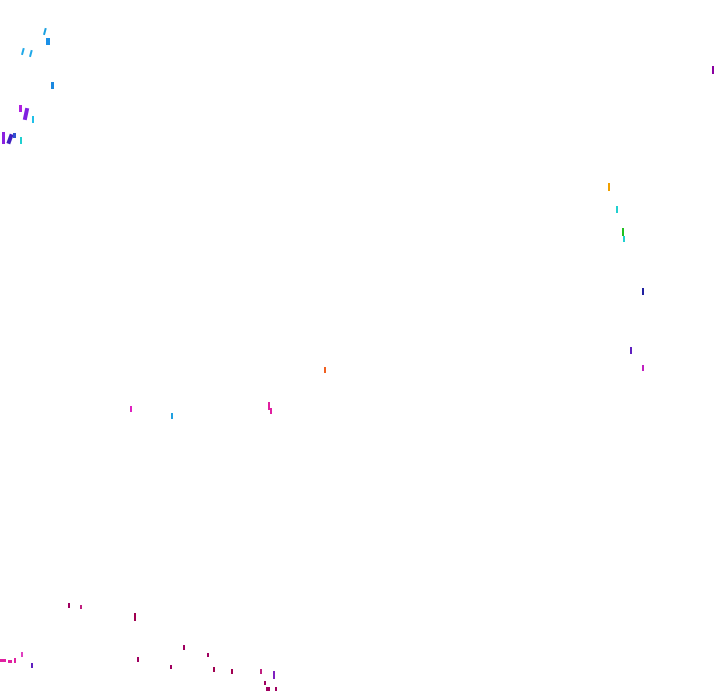 The height and width of the screenshot is (692, 720). Describe the element at coordinates (28, 86) in the screenshot. I see `marks-top-left` at that location.